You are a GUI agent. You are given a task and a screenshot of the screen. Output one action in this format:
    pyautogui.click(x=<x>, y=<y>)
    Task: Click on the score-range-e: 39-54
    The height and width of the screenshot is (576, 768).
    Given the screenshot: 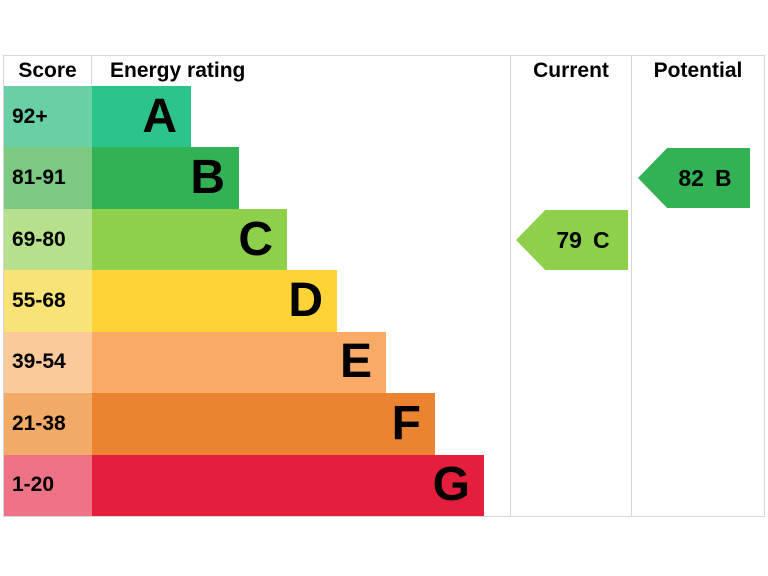 What is the action you would take?
    pyautogui.click(x=48, y=362)
    